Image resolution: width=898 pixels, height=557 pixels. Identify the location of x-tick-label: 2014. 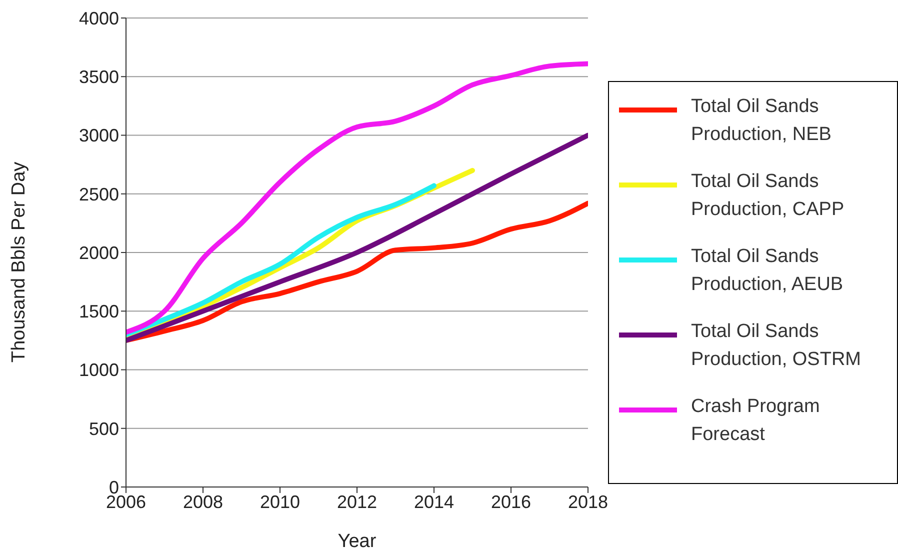
(434, 502).